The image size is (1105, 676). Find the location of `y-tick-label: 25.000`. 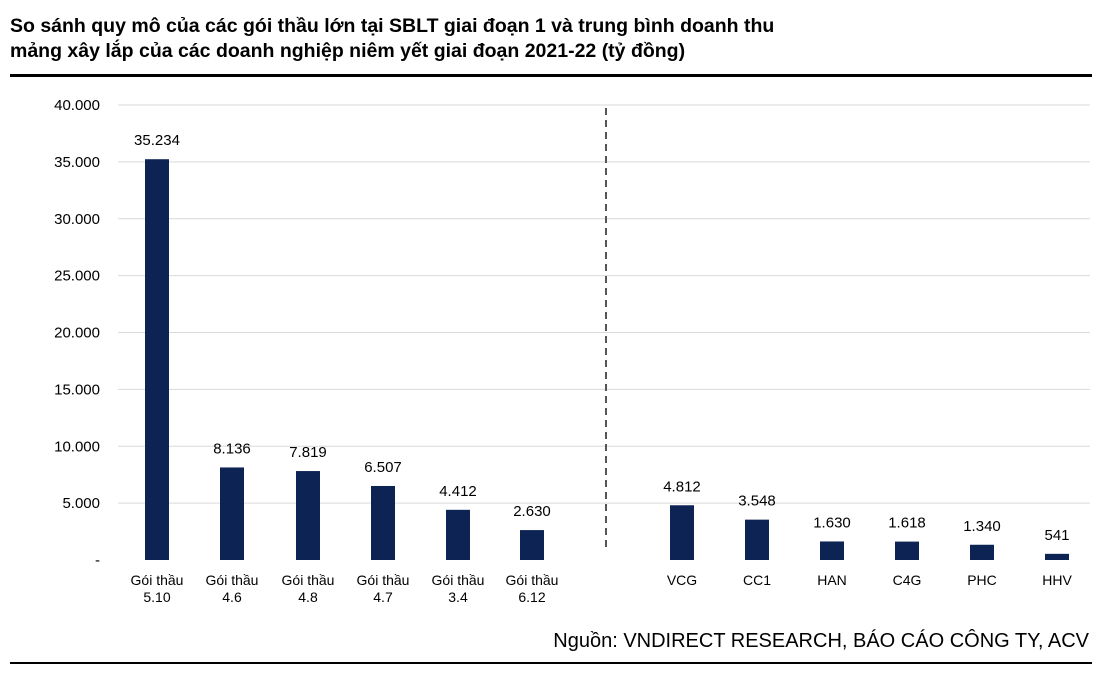

y-tick-label: 25.000 is located at coordinates (77, 276).